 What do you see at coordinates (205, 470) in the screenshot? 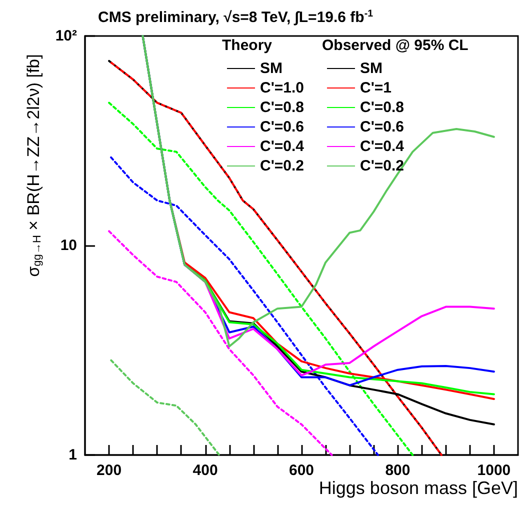
I see `x-tick-label: 400` at bounding box center [205, 470].